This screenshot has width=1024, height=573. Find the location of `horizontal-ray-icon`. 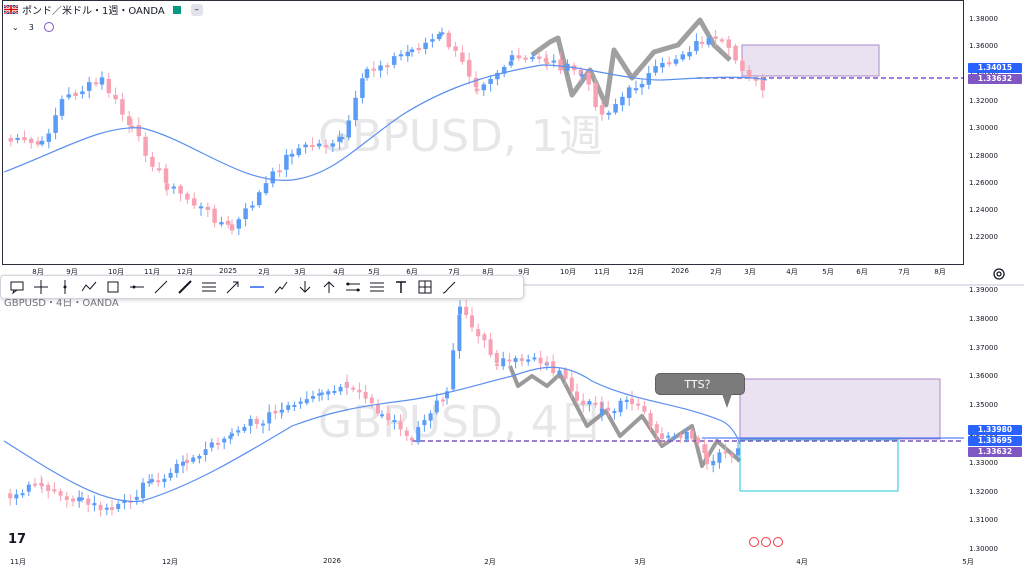

horizontal-ray-icon is located at coordinates (137, 287).